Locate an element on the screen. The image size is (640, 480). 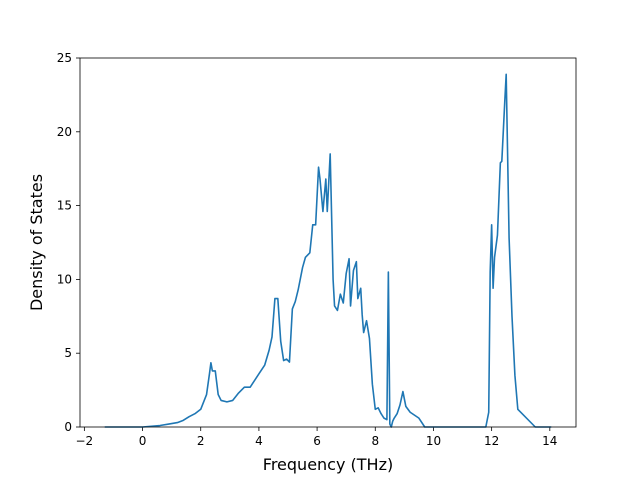
x-tick-label: 12 is located at coordinates (491, 441).